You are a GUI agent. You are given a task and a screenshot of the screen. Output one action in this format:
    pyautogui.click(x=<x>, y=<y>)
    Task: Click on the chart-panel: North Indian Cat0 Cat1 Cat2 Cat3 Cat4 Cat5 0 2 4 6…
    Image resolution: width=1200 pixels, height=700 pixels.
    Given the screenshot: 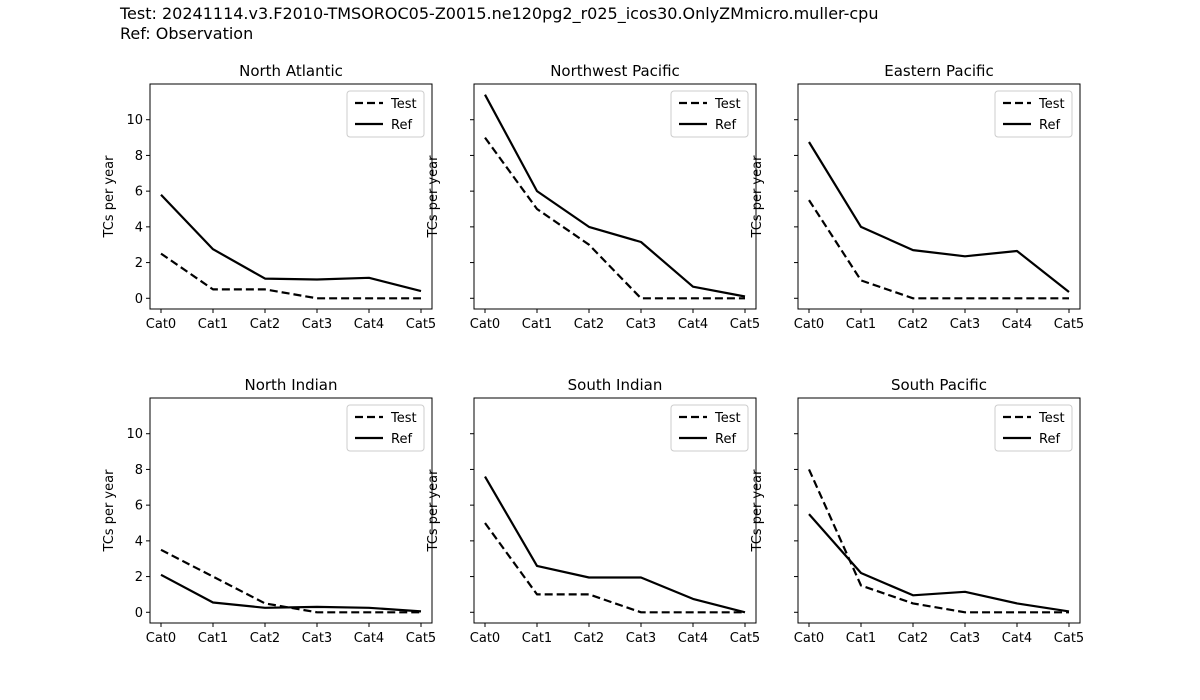 What is the action you would take?
    pyautogui.click(x=269, y=511)
    